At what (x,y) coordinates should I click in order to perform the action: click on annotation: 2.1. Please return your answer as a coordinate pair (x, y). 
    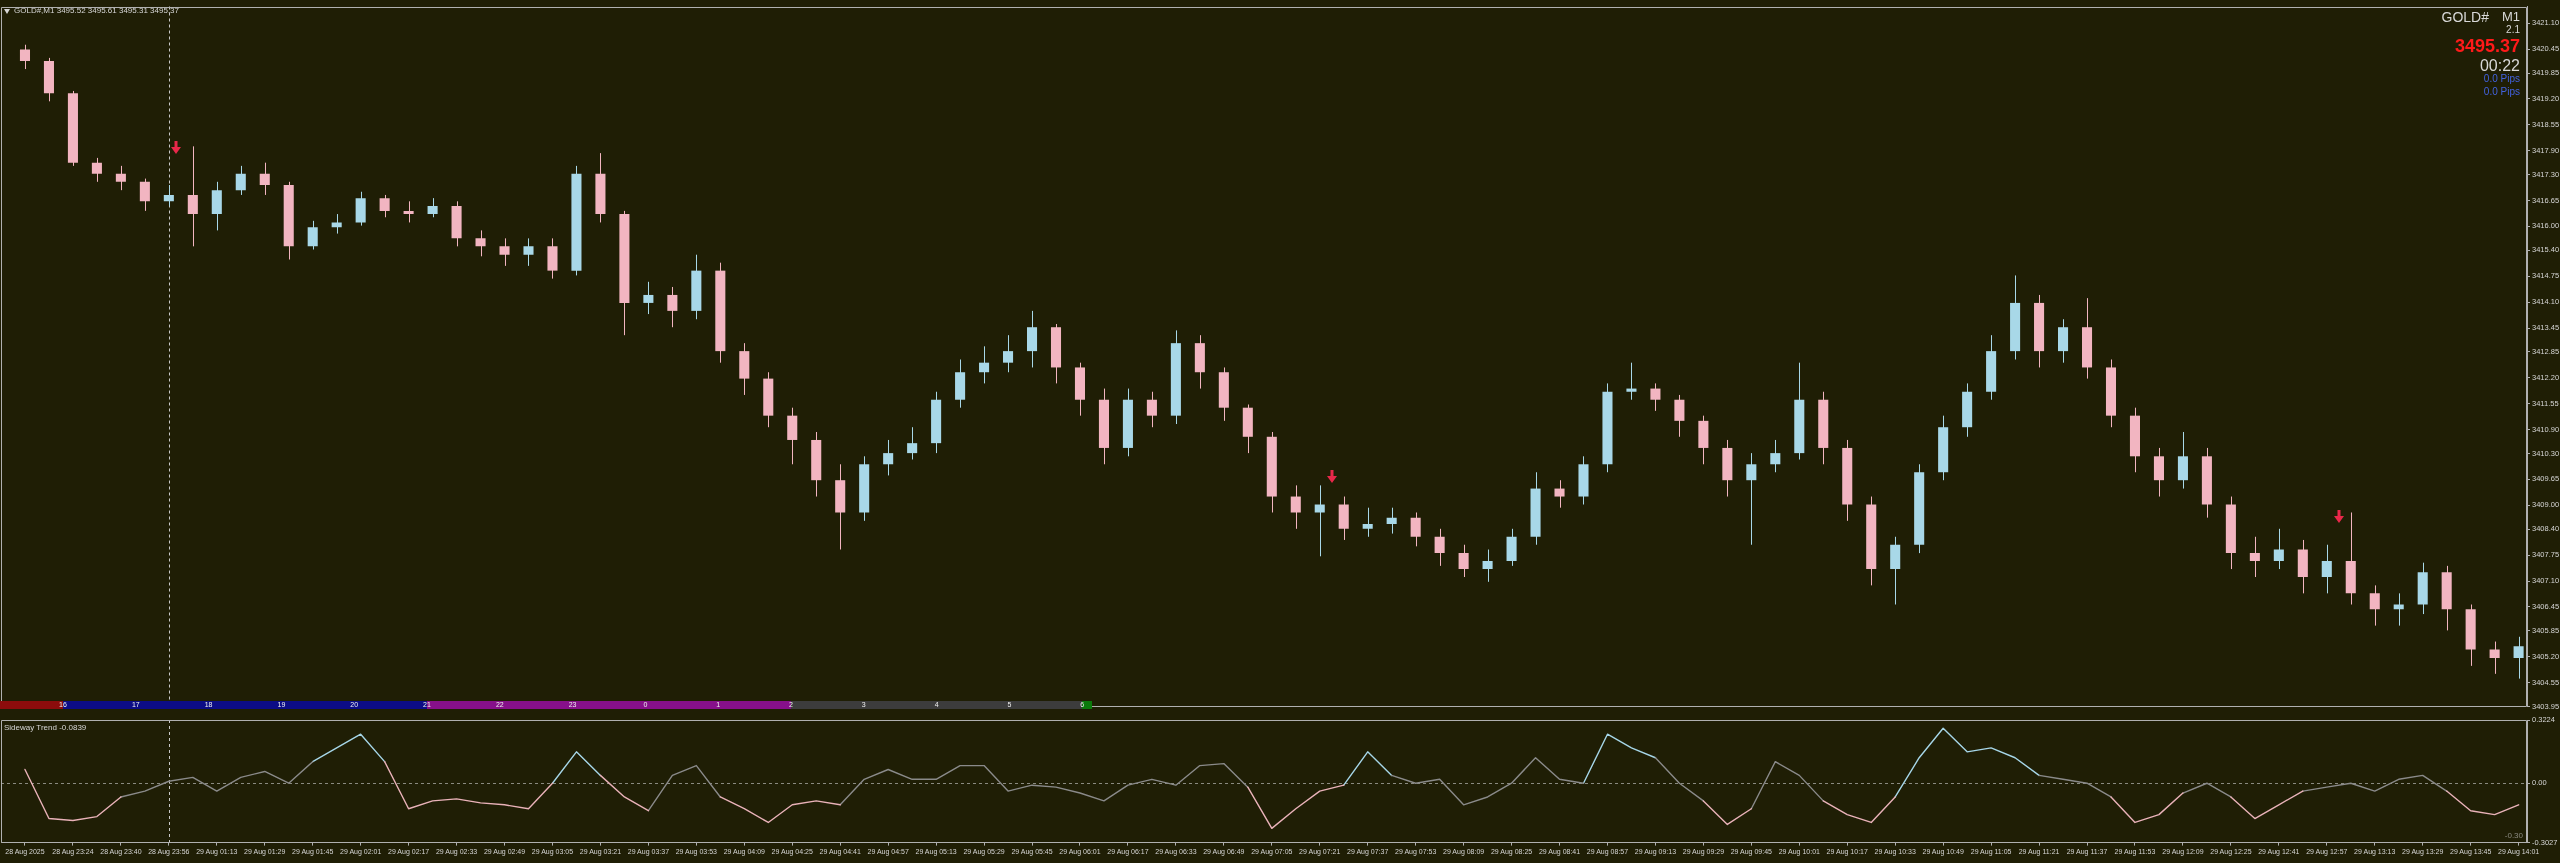
    Looking at the image, I should click on (2513, 29).